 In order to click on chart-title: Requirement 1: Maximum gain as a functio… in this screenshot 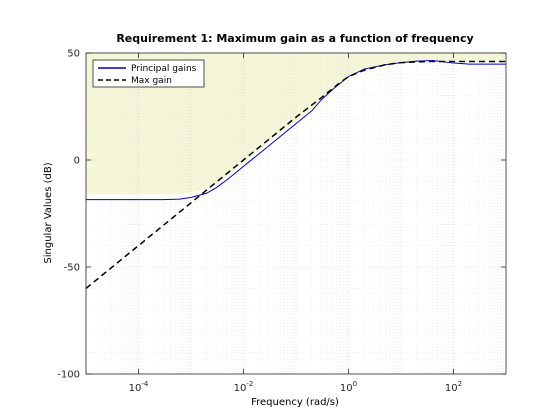, I will do `click(294, 38)`.